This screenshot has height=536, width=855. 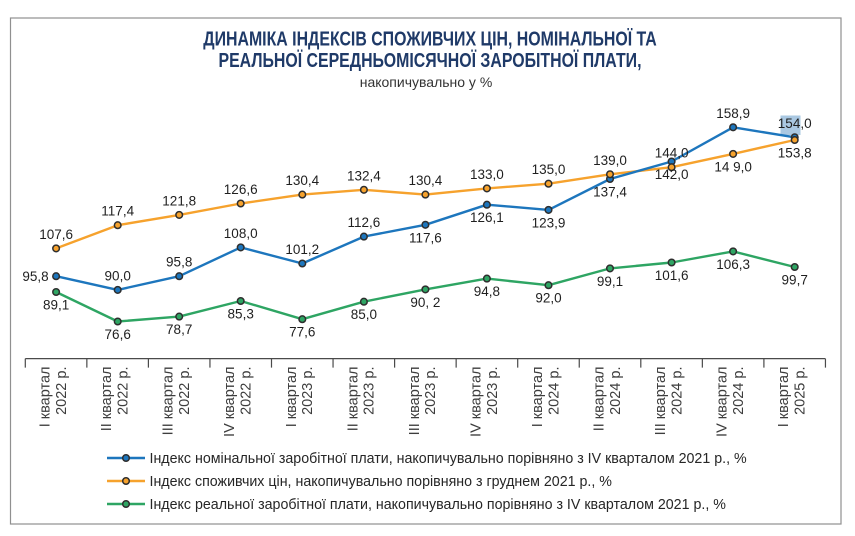 I want to click on svg-text: 76,6, so click(x=118, y=334).